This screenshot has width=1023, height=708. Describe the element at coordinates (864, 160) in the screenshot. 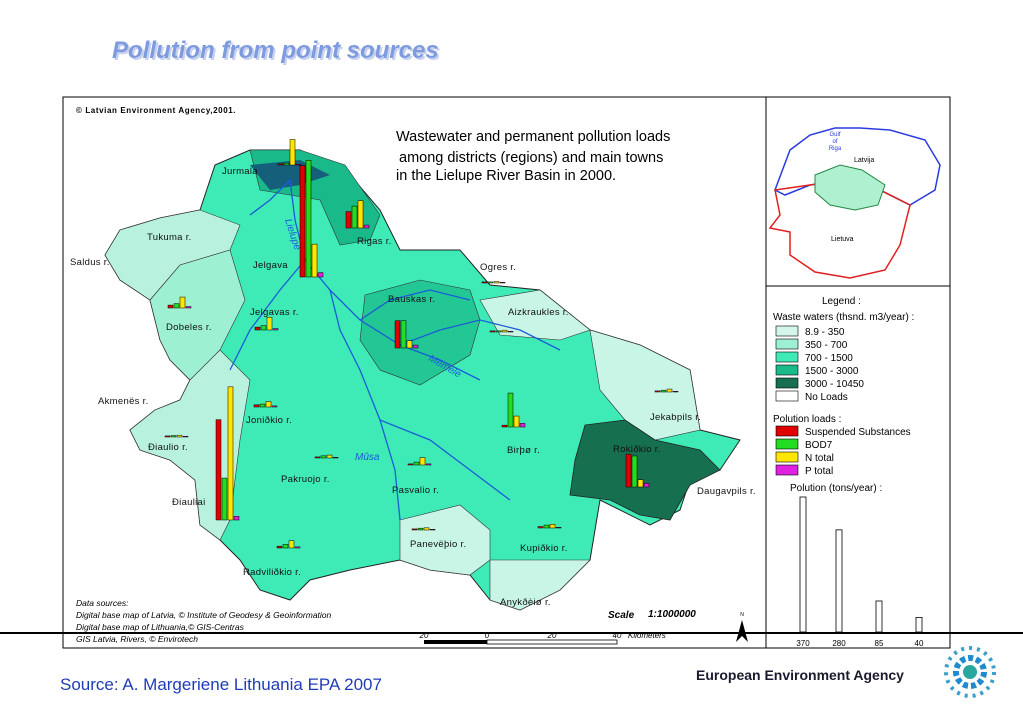

I see `inset-label: Latvija` at that location.